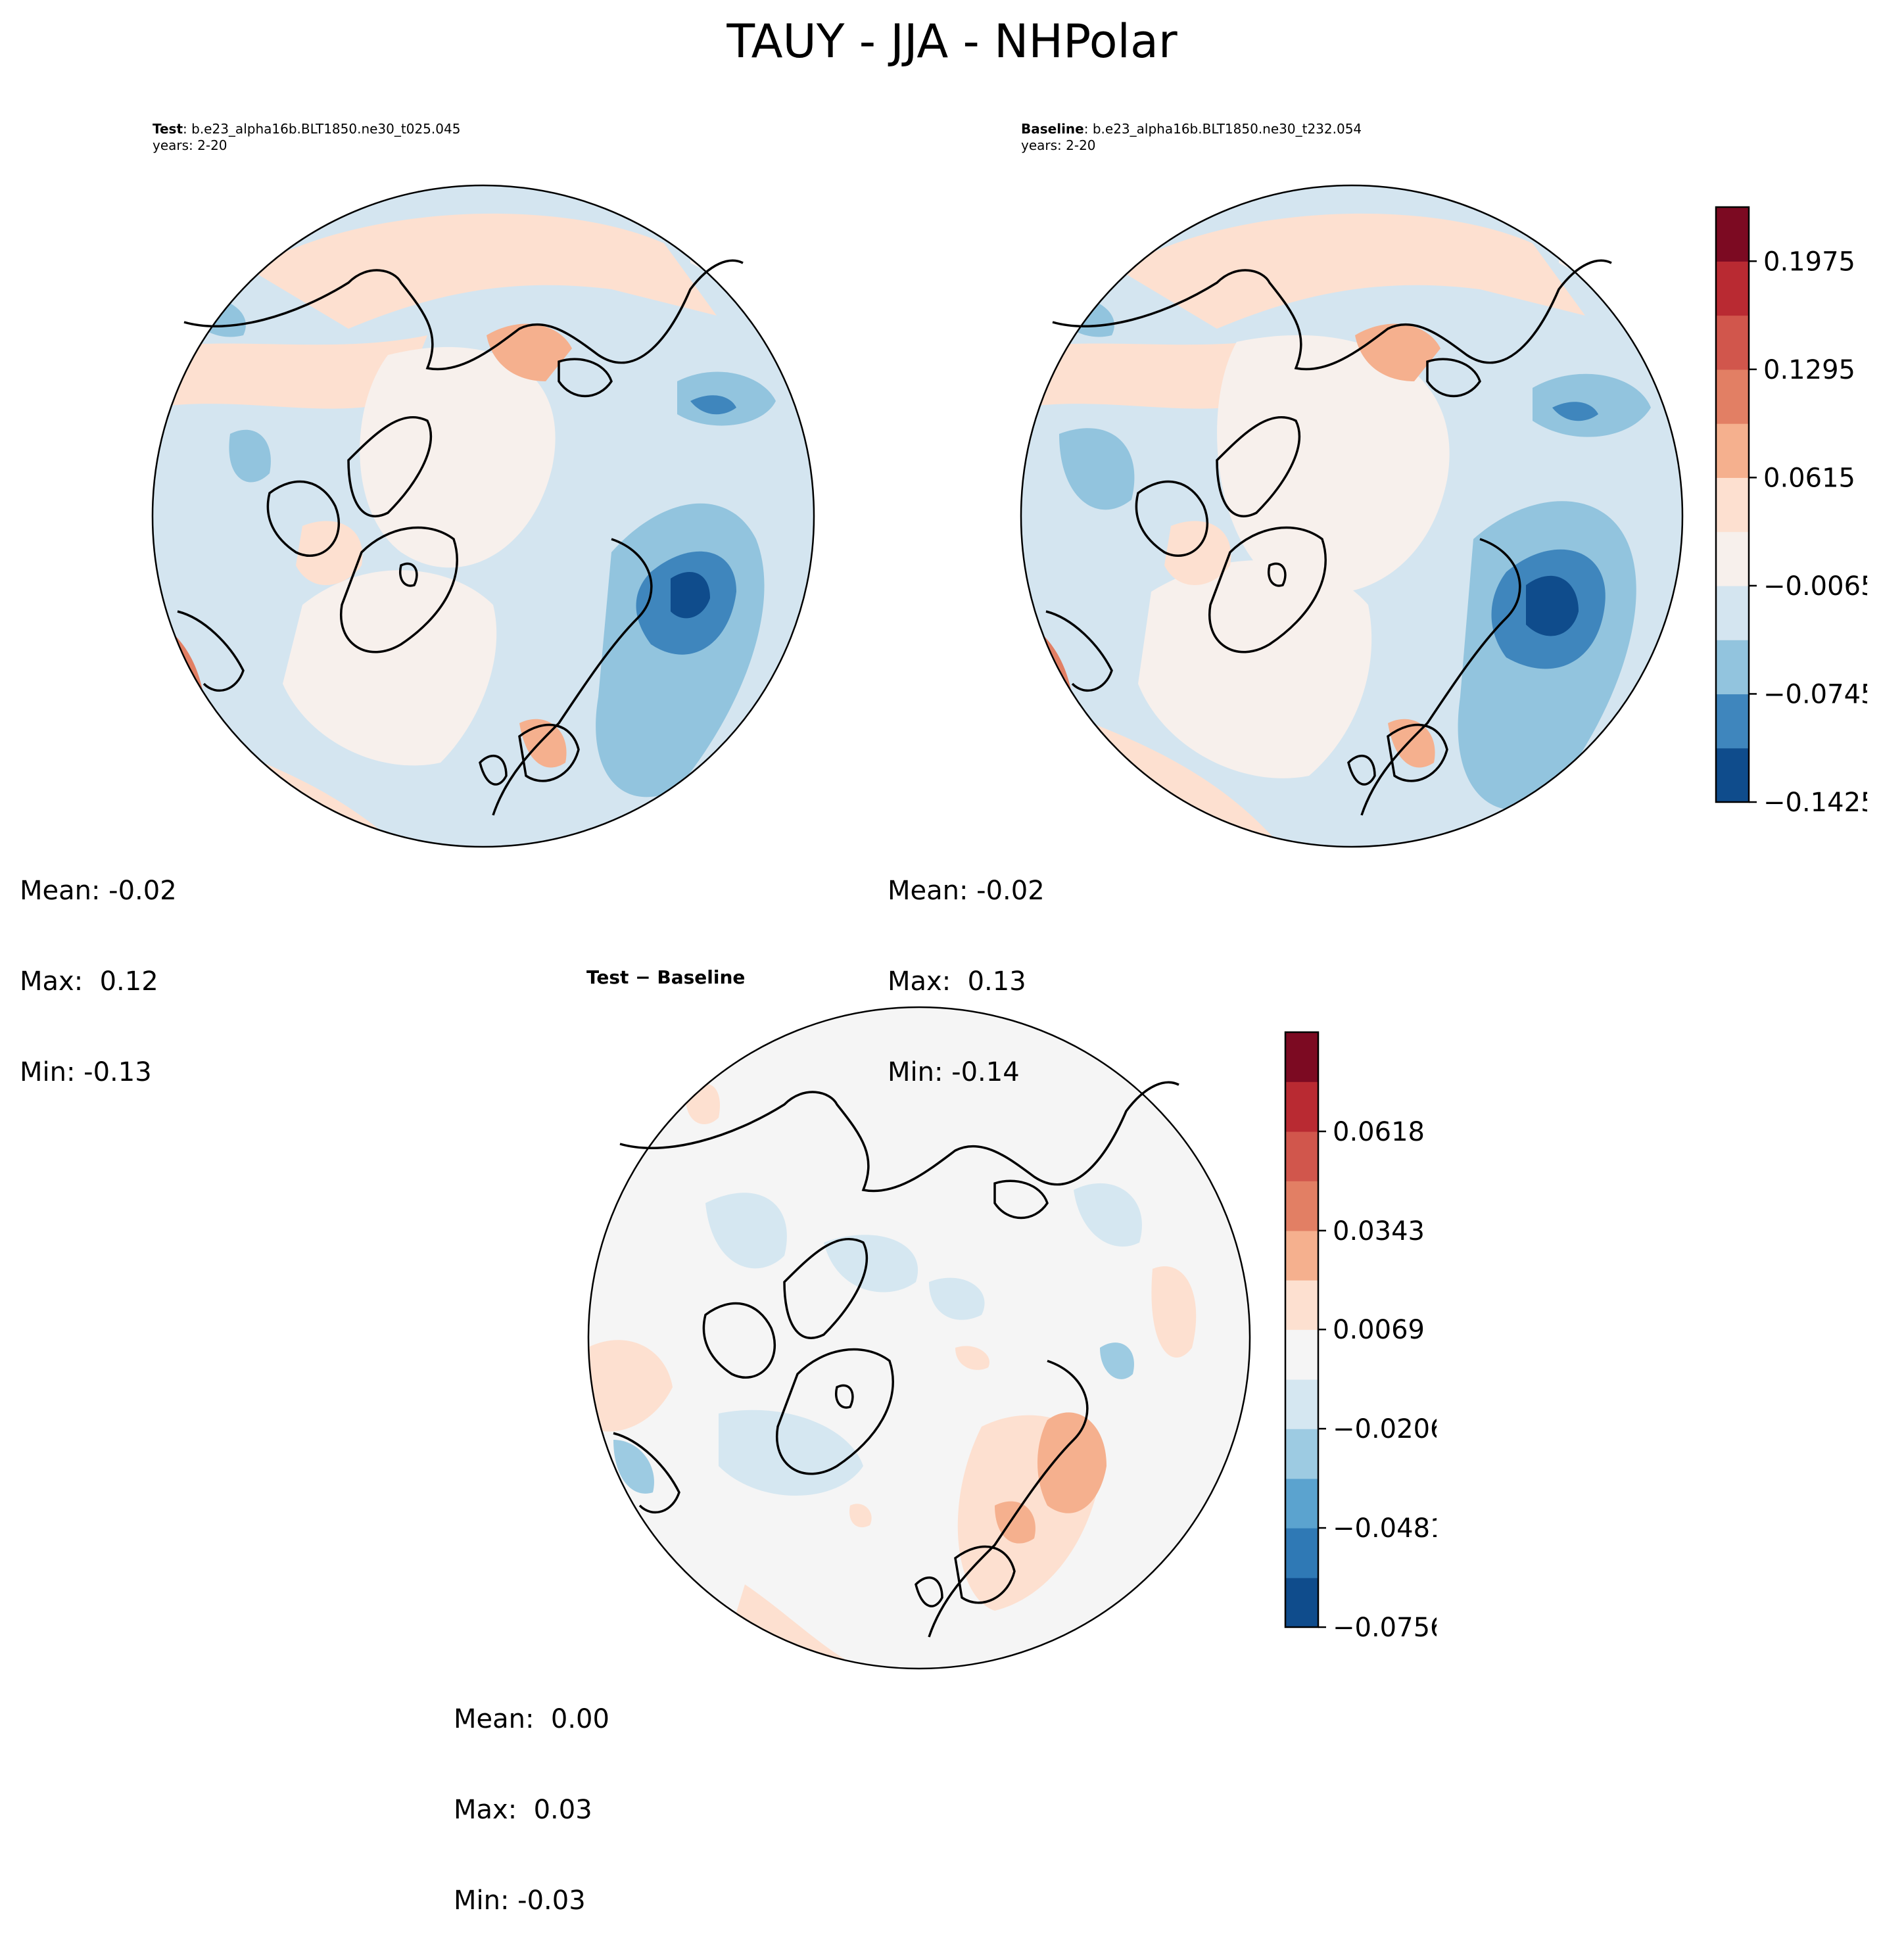 This screenshot has height=1946, width=1904. What do you see at coordinates (523, 1810) in the screenshot?
I see `difference-stat-max: Max: 0.03` at bounding box center [523, 1810].